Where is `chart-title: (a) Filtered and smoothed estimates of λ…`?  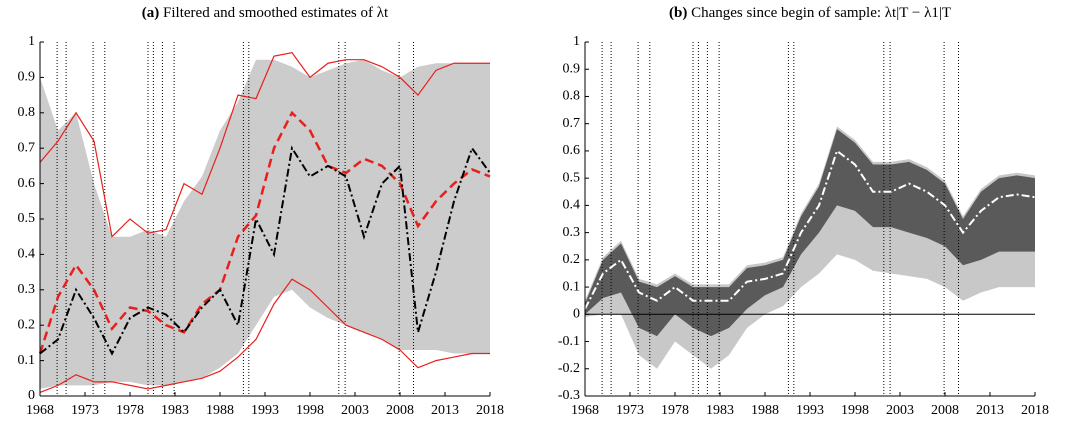 chart-title: (a) Filtered and smoothed estimates of λ… is located at coordinates (265, 13).